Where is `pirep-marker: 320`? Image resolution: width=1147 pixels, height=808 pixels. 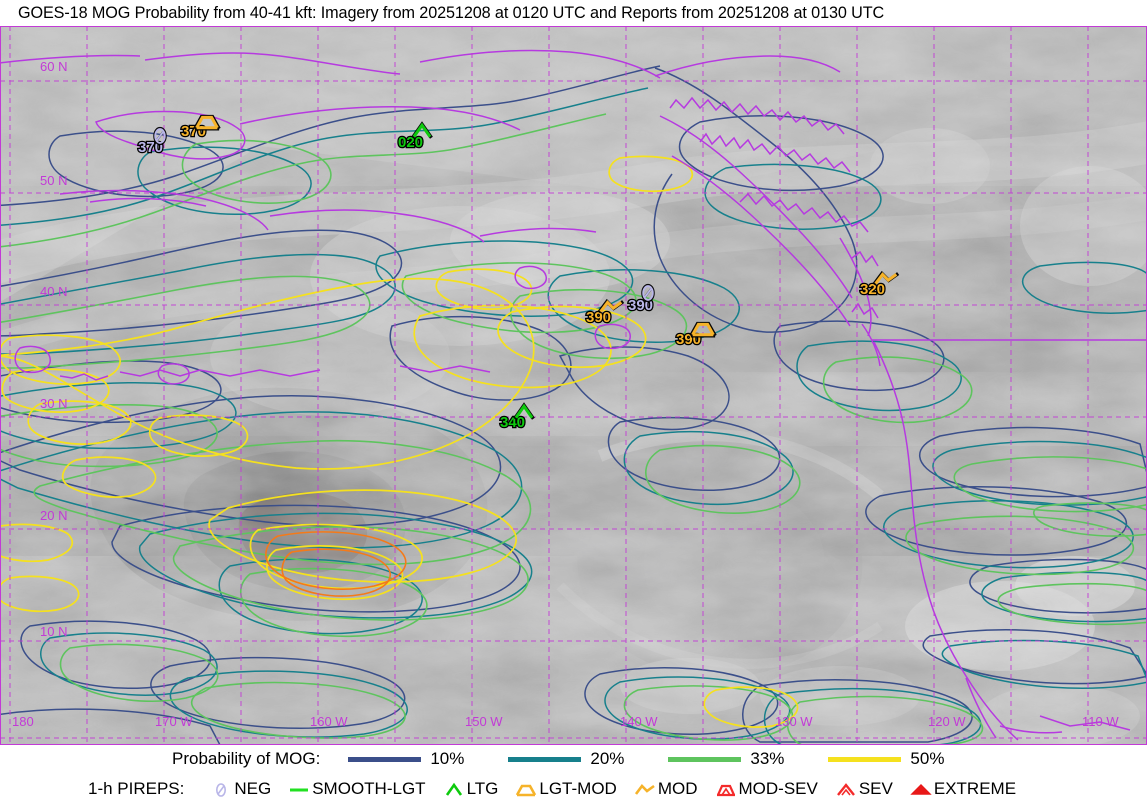
pirep-marker: 320 is located at coordinates (879, 284).